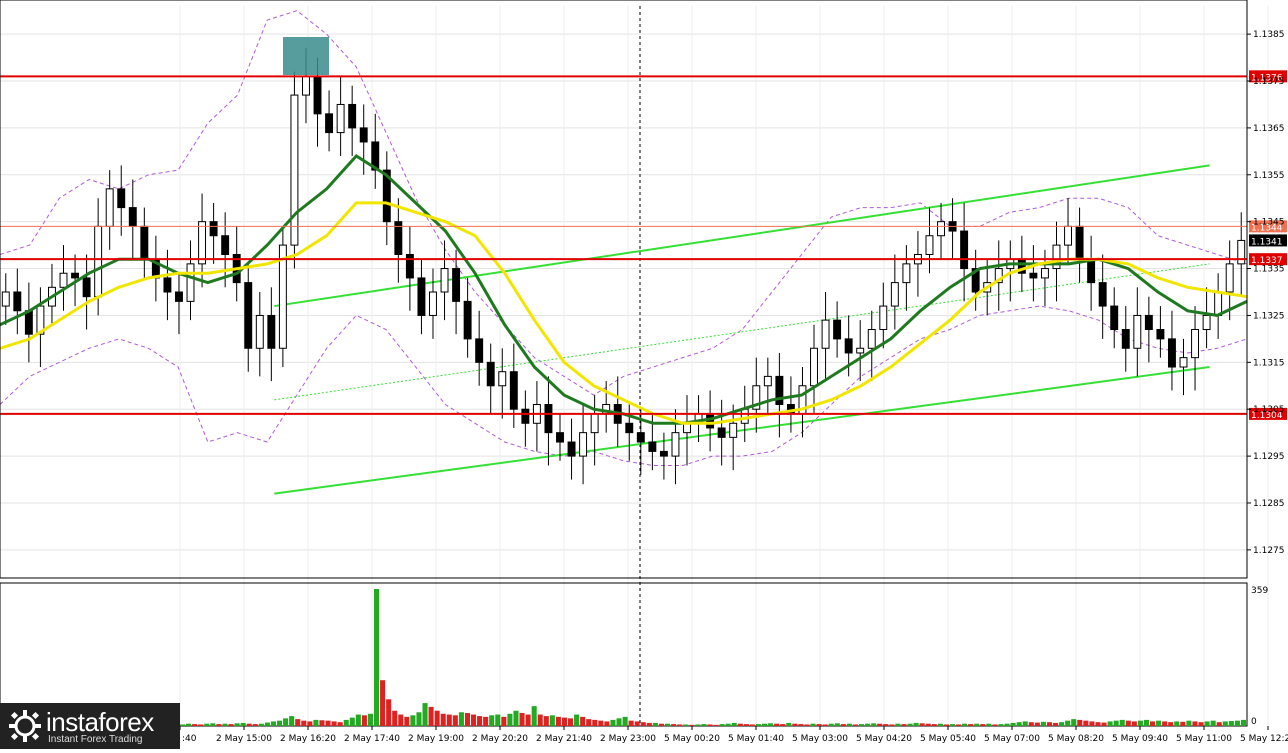  What do you see at coordinates (1267, 261) in the screenshot?
I see `level-label: 1.1337` at bounding box center [1267, 261].